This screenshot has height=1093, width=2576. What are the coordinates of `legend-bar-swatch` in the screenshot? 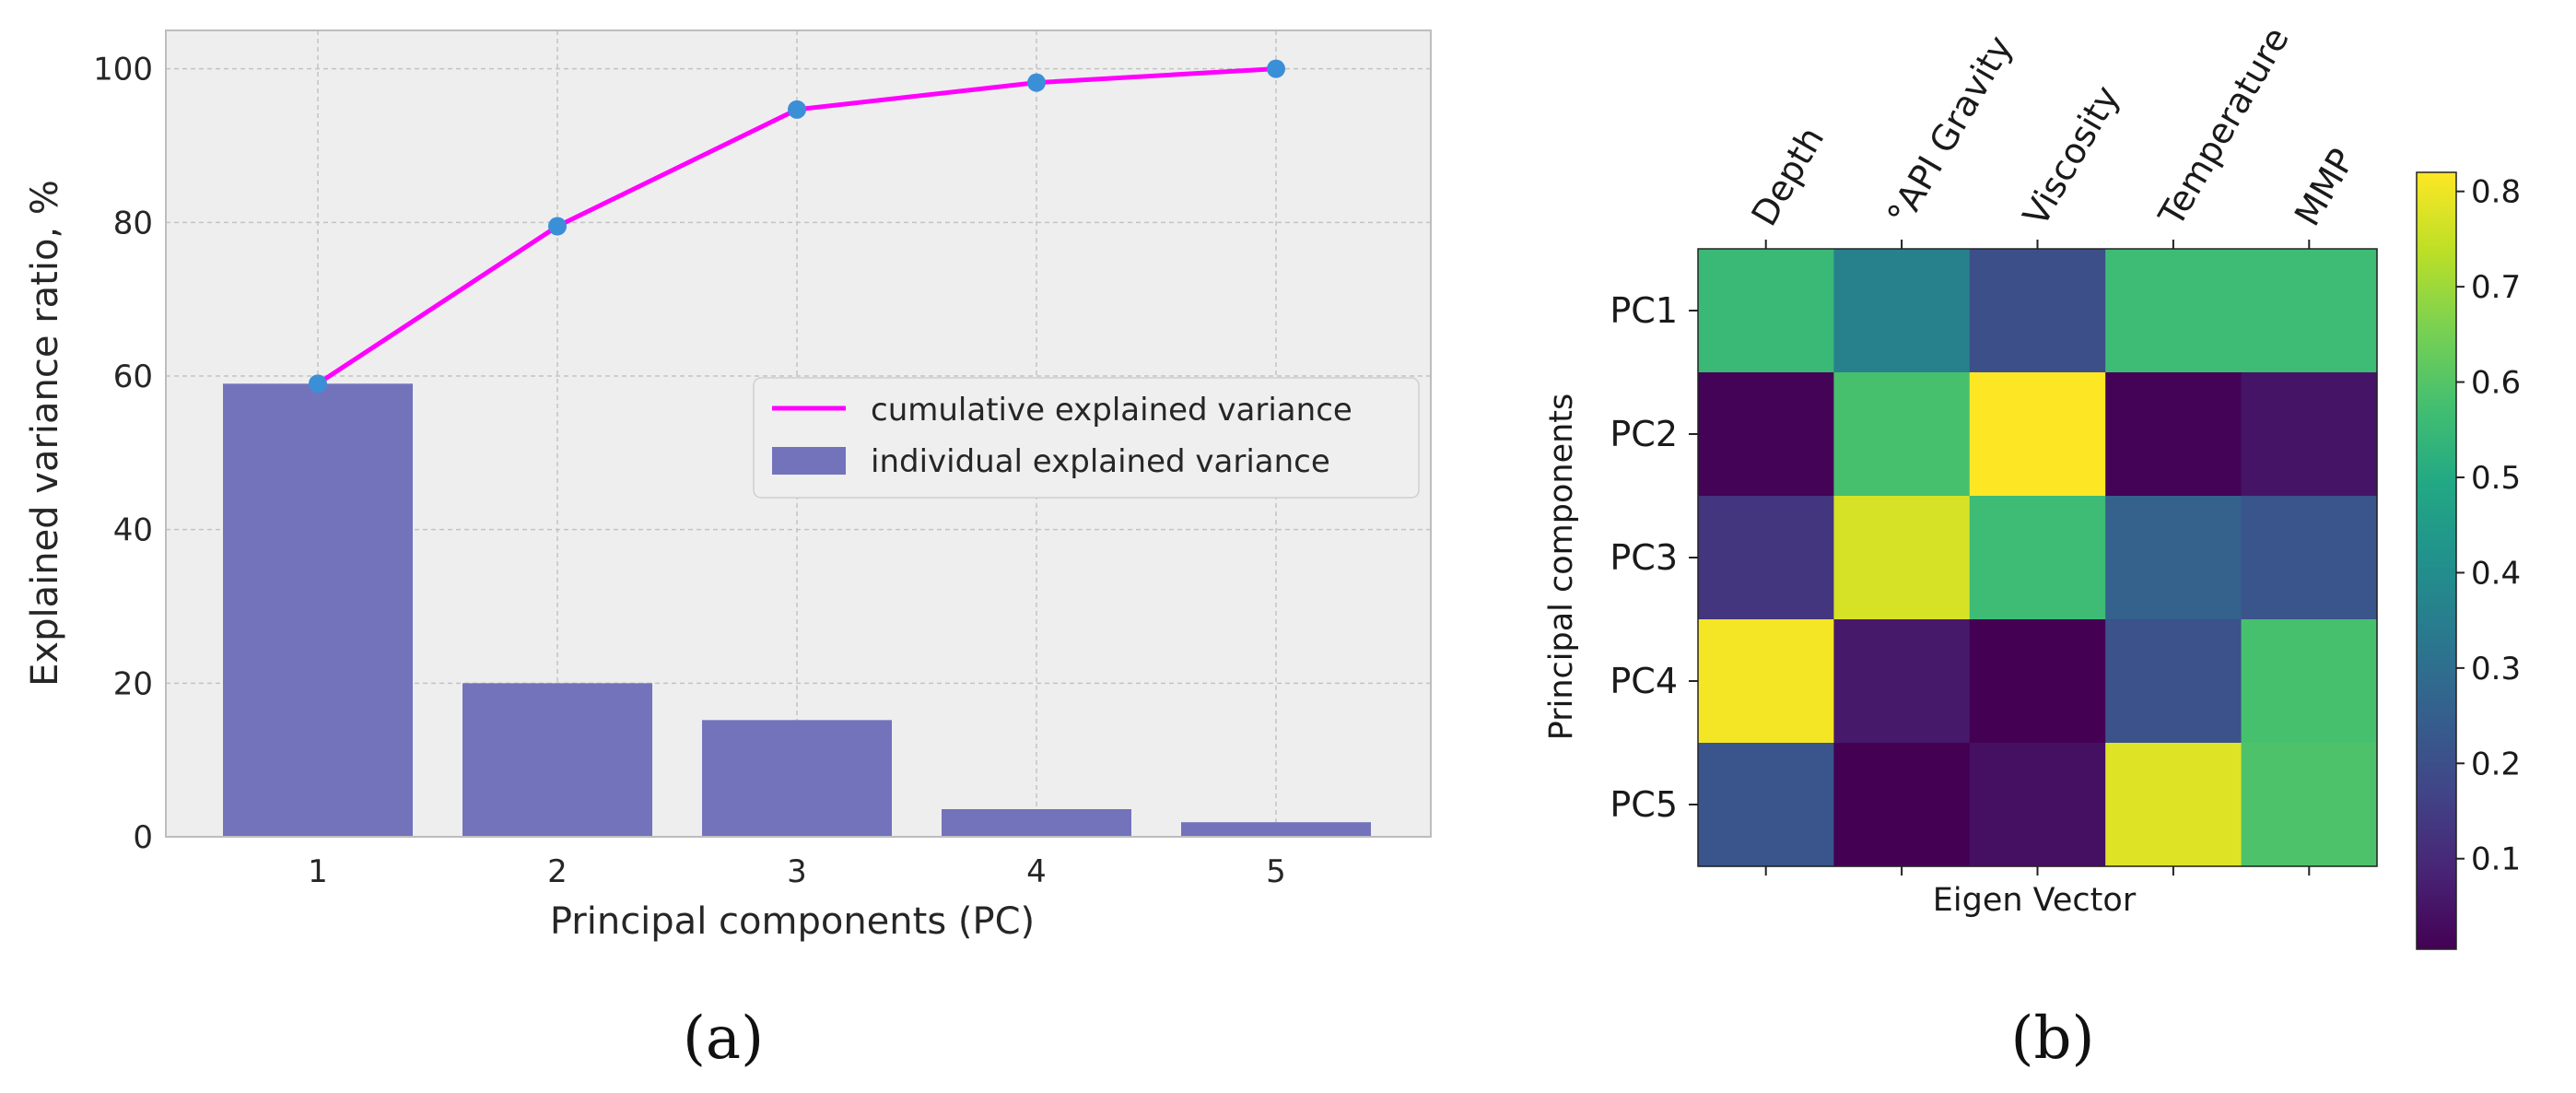 It's located at (809, 461).